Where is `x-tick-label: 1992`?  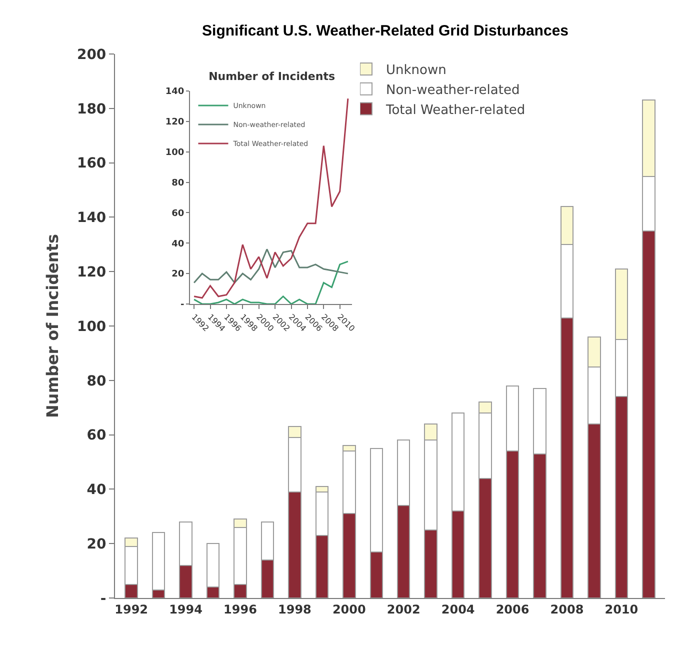 x-tick-label: 1992 is located at coordinates (131, 609).